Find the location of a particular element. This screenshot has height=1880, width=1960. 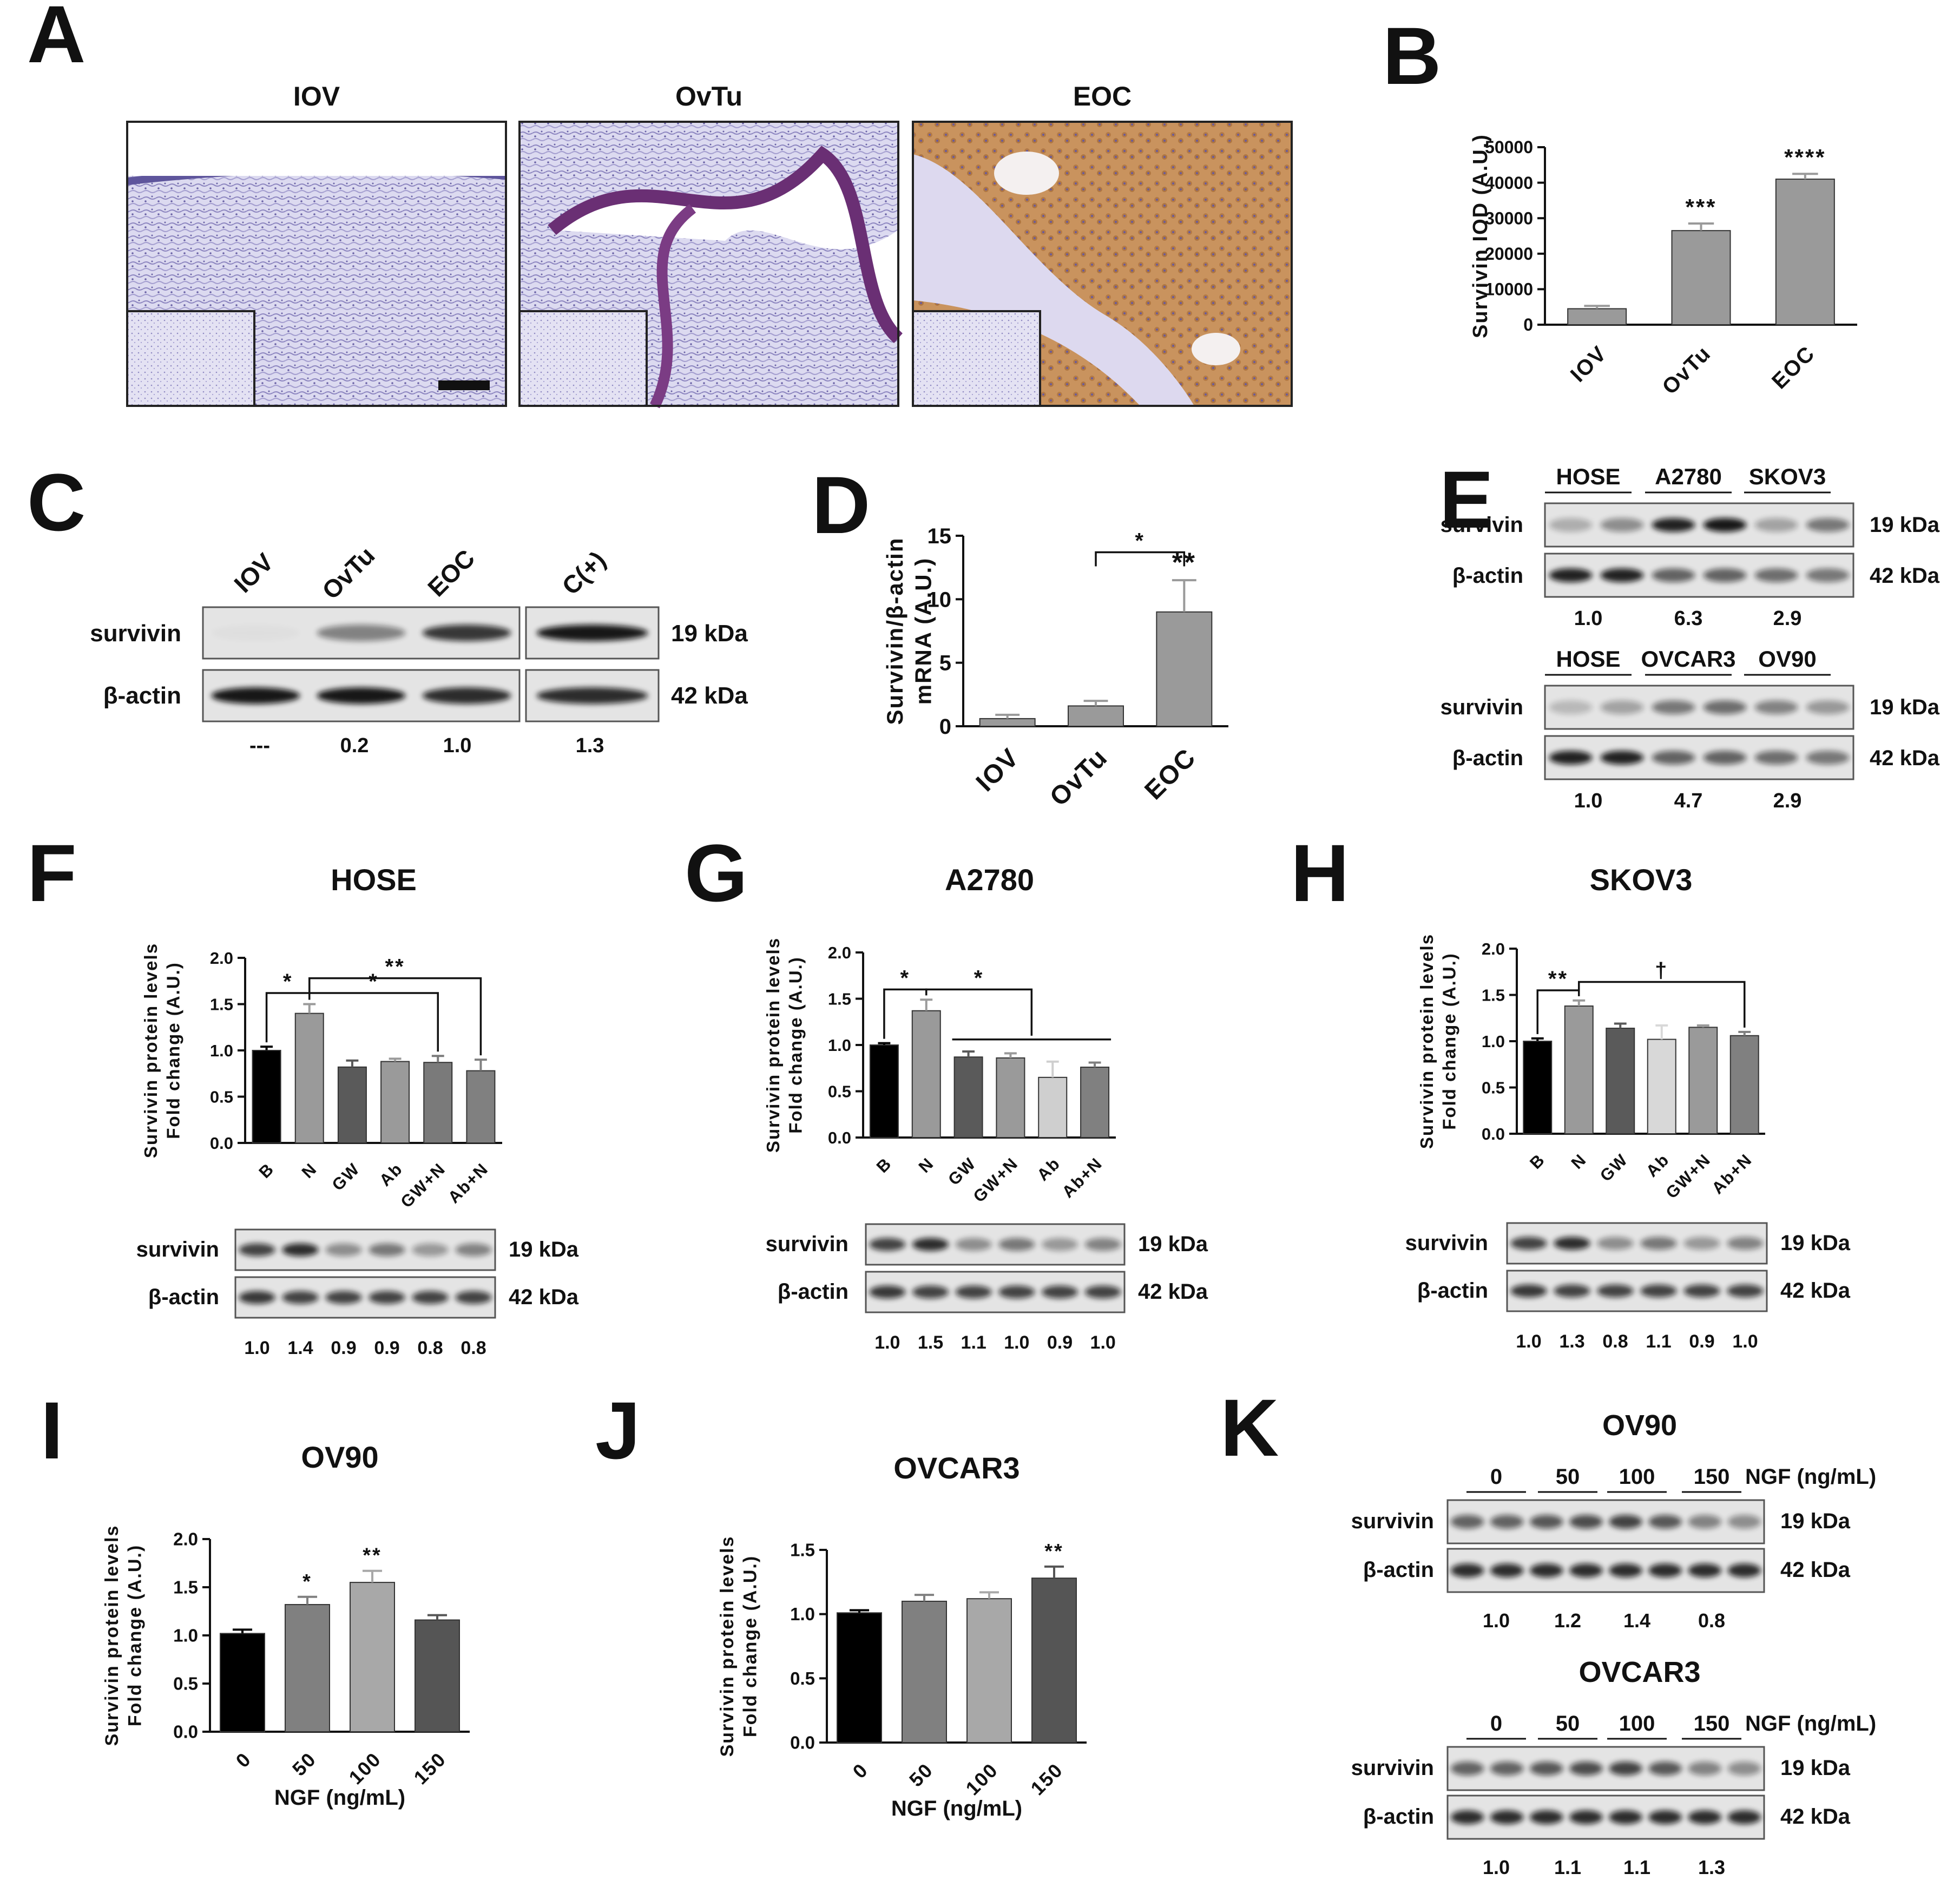

lane-label: OvTu is located at coordinates (349, 573).